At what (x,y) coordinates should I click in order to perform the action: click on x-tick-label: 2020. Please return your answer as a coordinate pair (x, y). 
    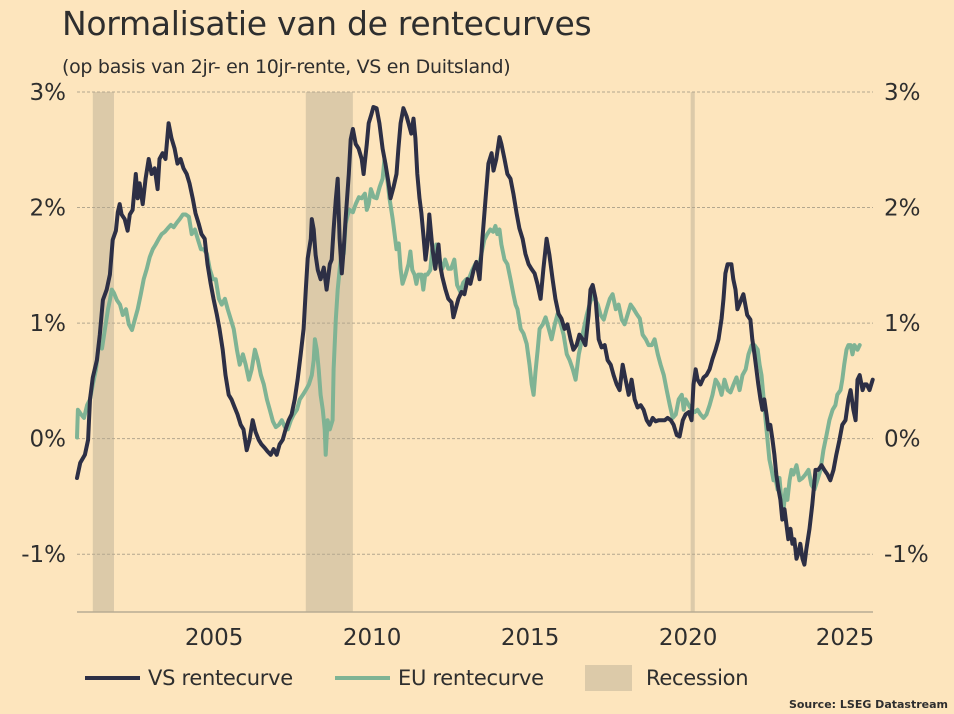
    Looking at the image, I should click on (688, 638).